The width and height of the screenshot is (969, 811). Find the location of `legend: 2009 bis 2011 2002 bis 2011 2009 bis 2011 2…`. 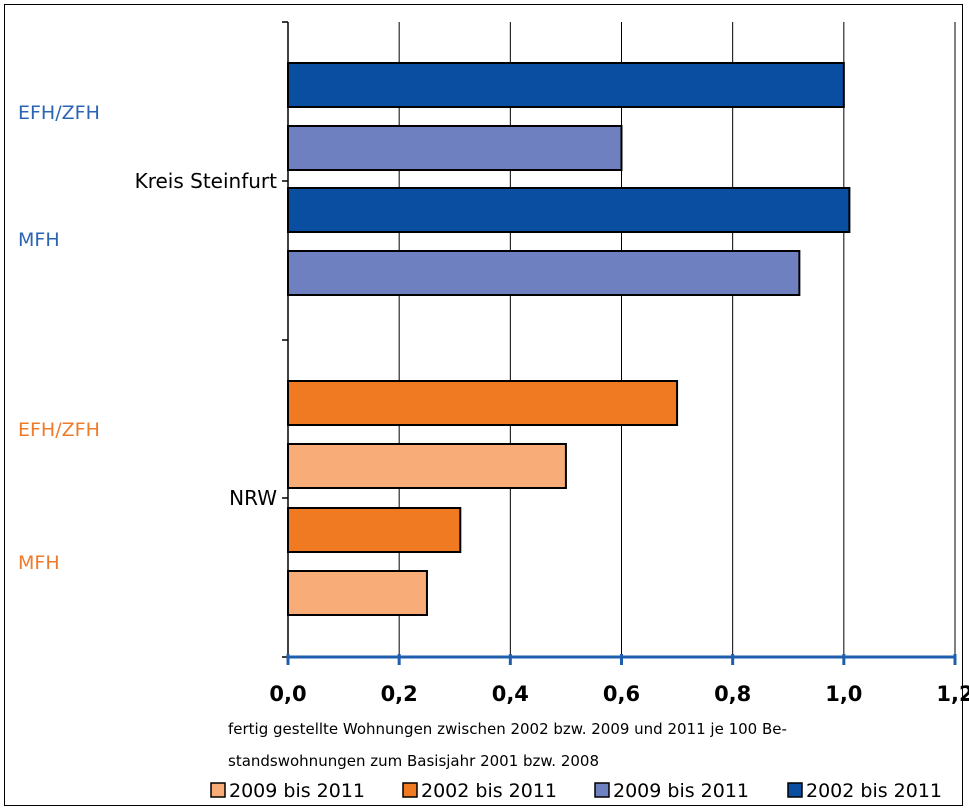

legend: 2009 bis 2011 2002 bis 2011 2009 bis 2011 2… is located at coordinates (576, 791).